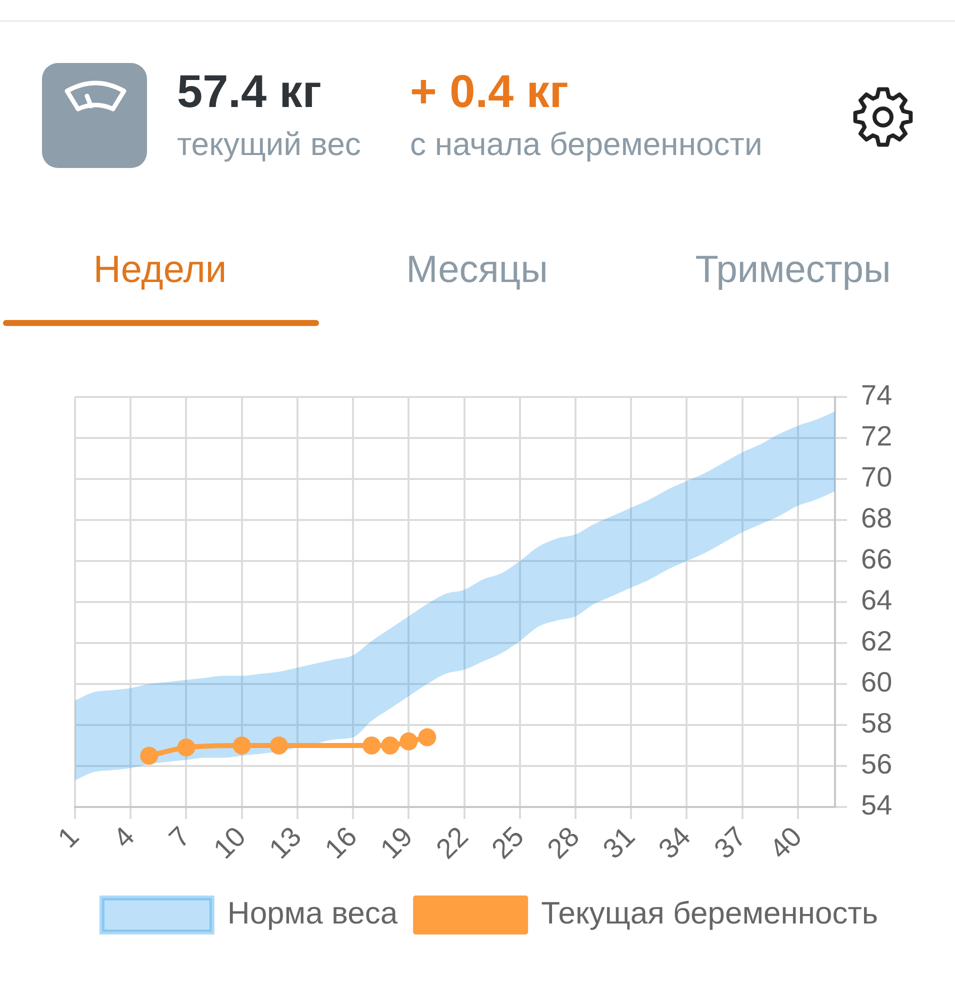 The image size is (955, 1000). Describe the element at coordinates (793, 270) in the screenshot. I see `text: Триместры` at that location.